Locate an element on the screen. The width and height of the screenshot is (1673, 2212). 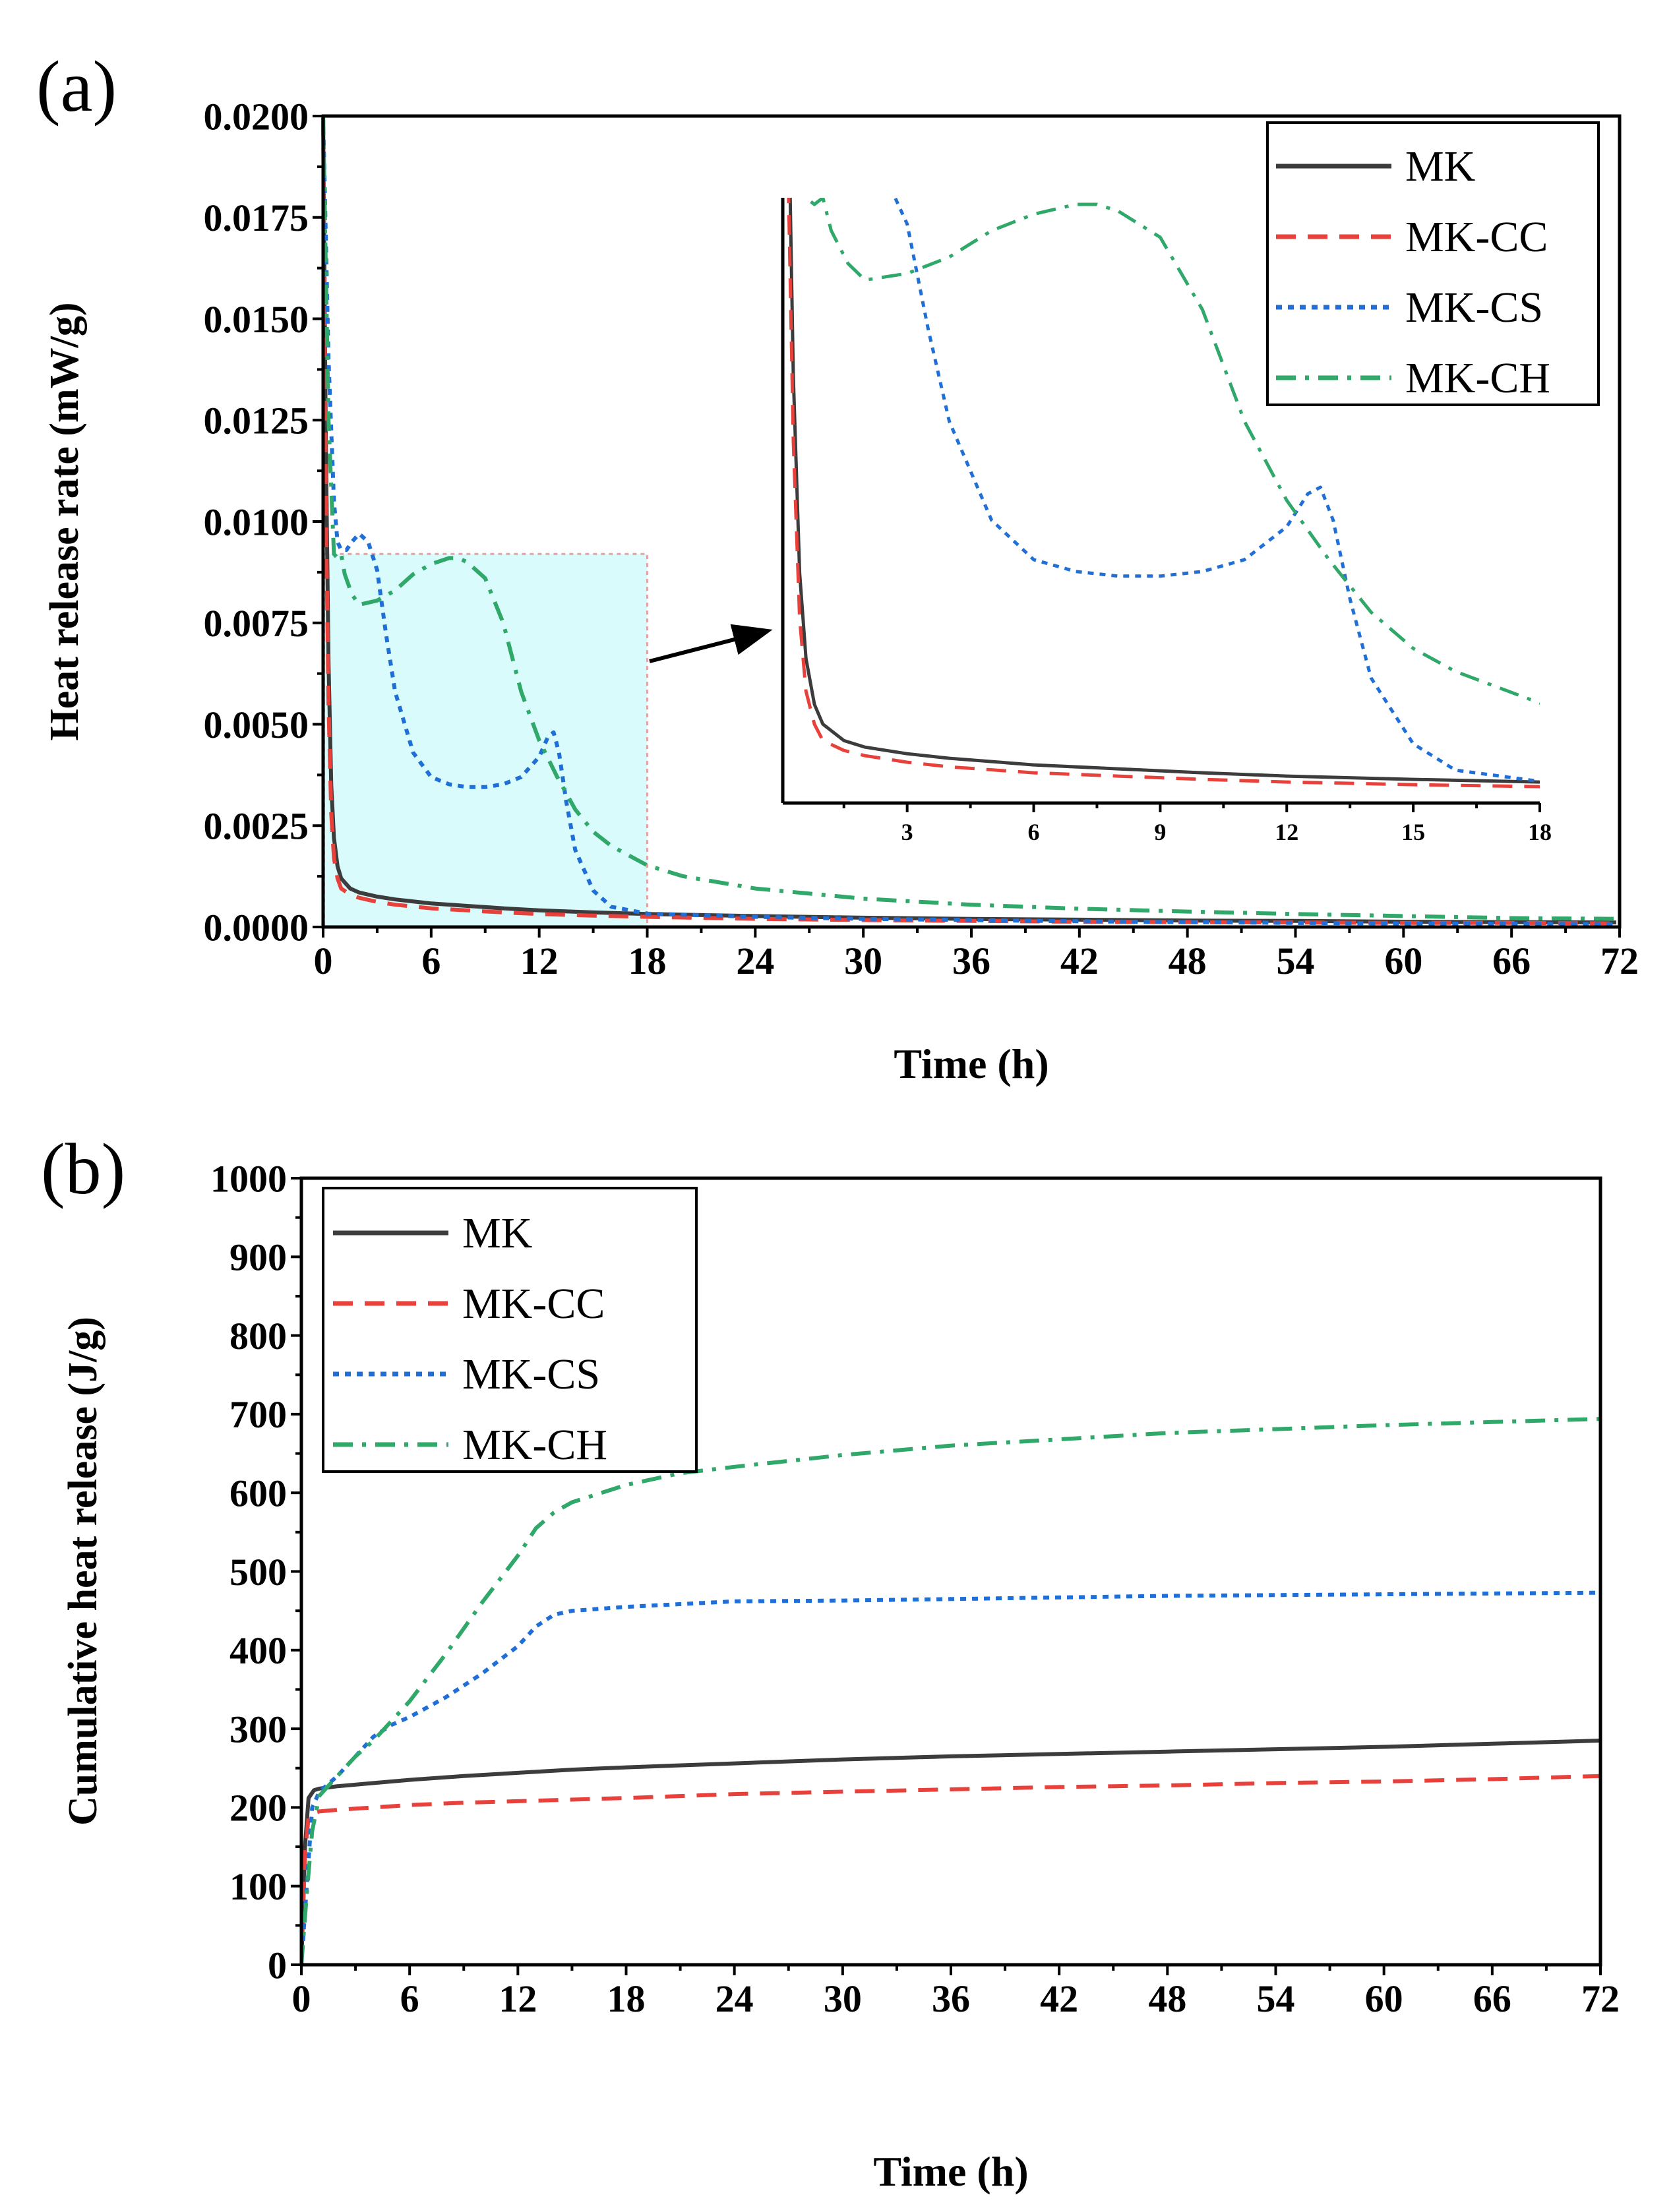
panel-a-y-axis-title: Heat release rate (mW/g) is located at coordinates (64, 521).